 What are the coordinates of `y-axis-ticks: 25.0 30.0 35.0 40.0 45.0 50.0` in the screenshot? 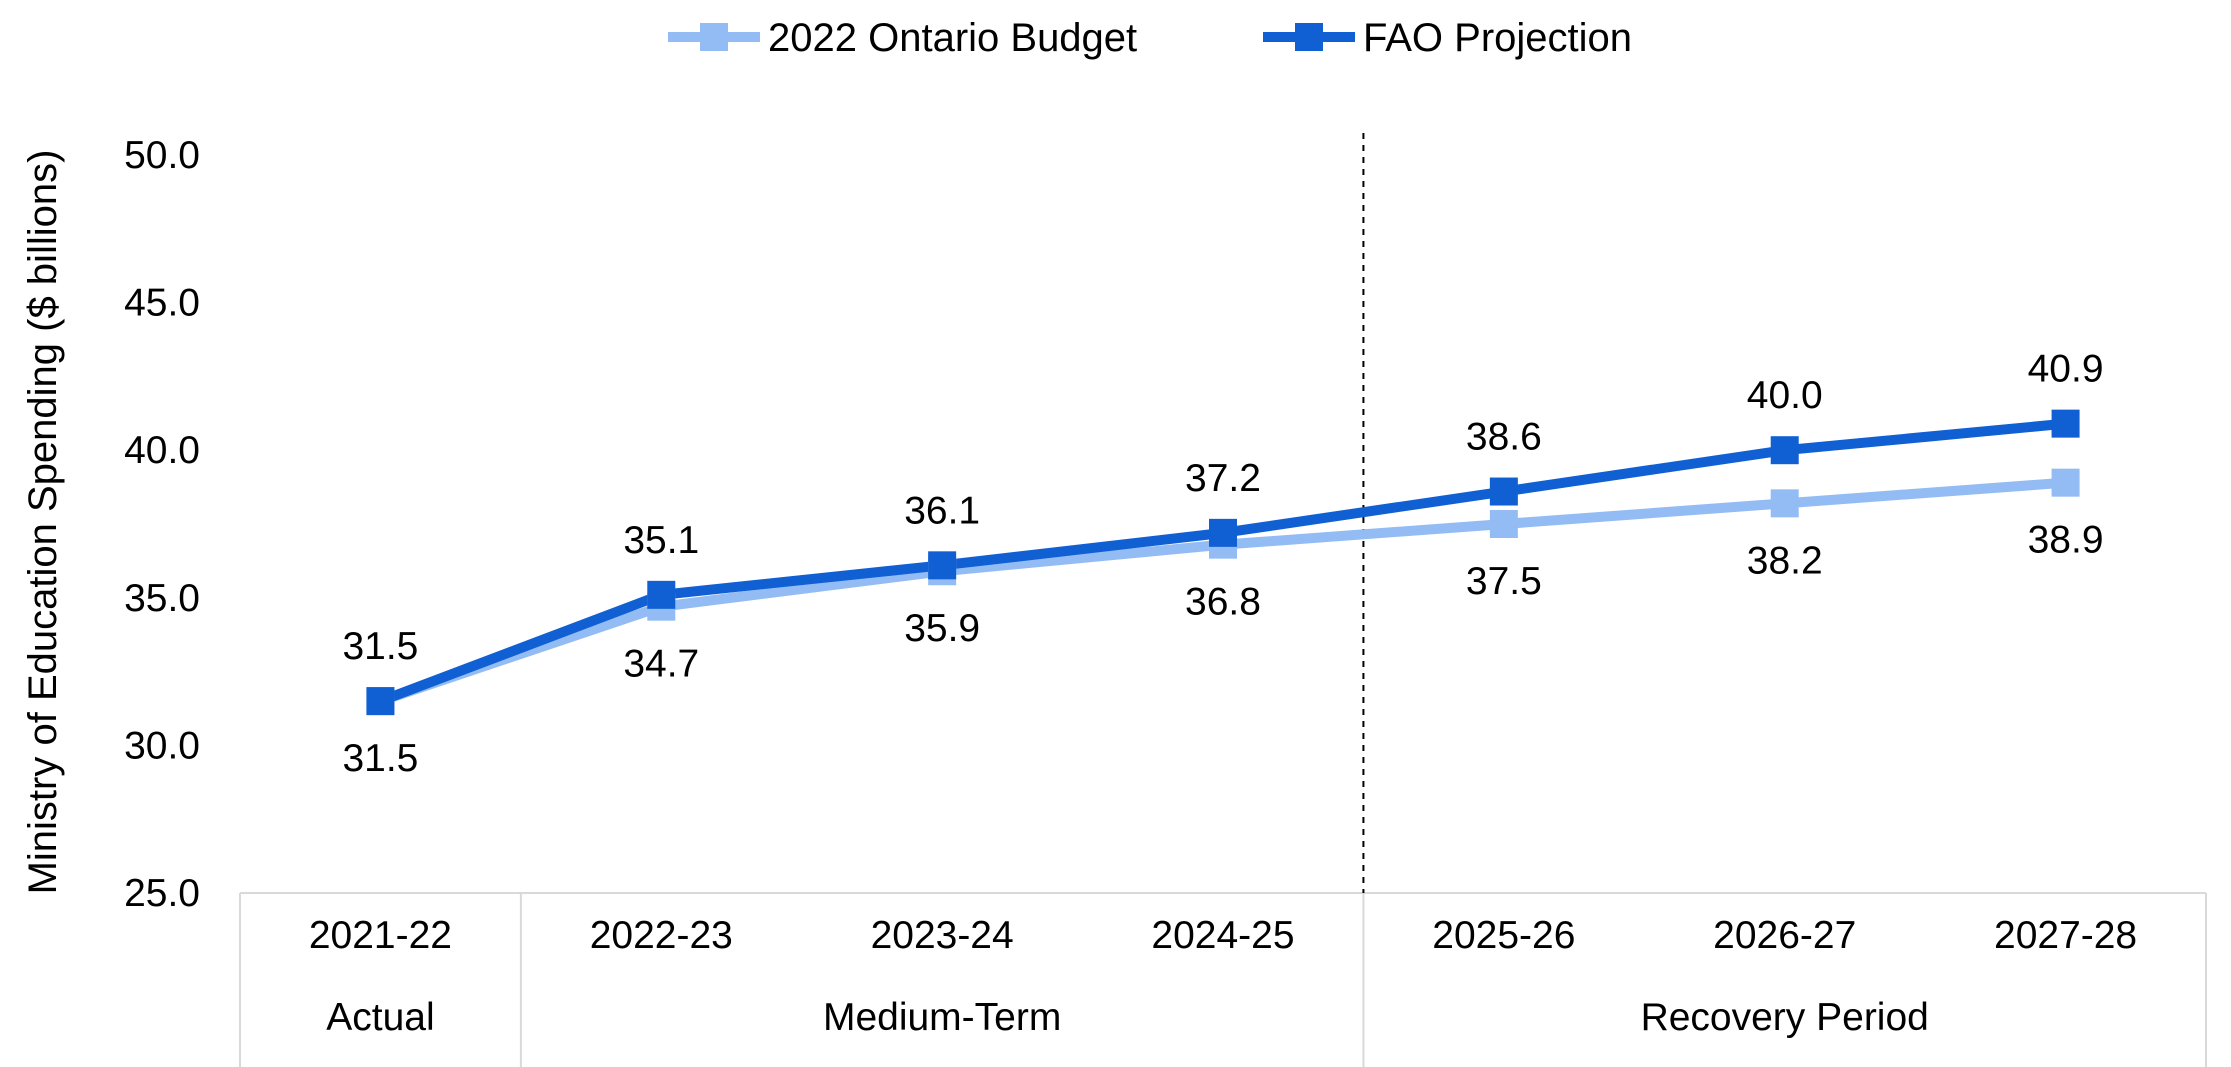 It's located at (162, 524).